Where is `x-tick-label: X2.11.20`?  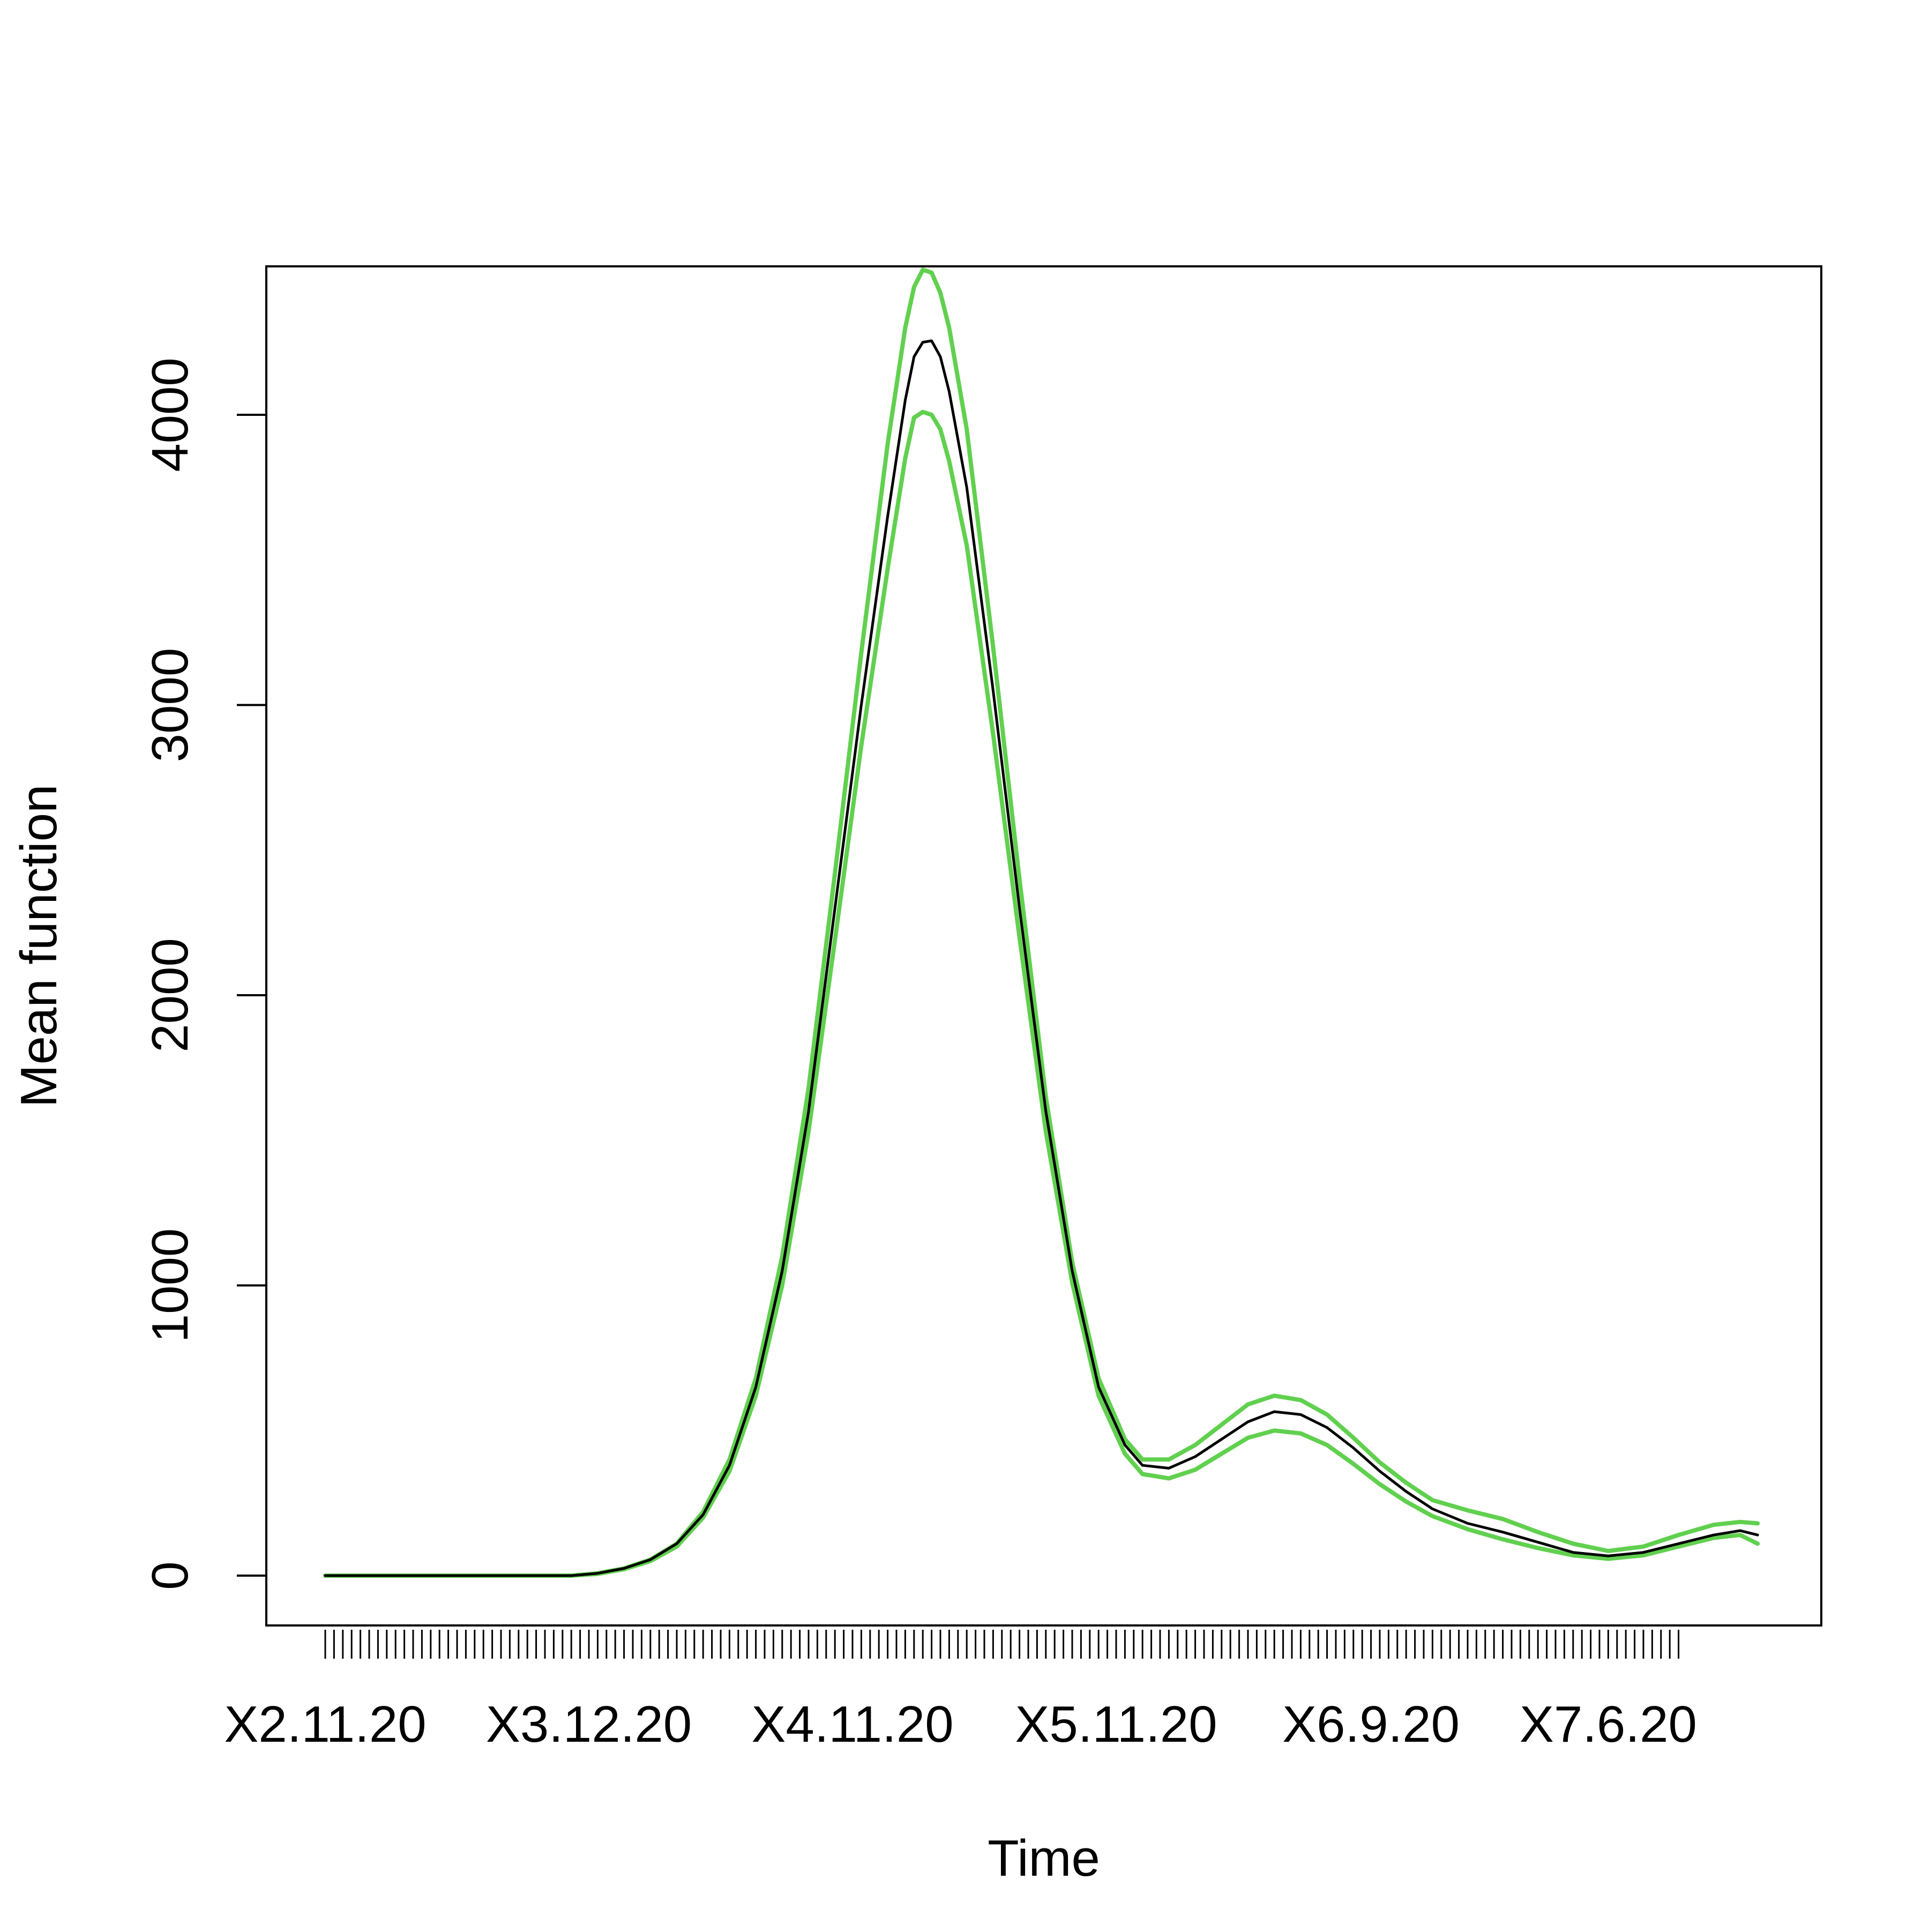
x-tick-label: X2.11.20 is located at coordinates (325, 1724).